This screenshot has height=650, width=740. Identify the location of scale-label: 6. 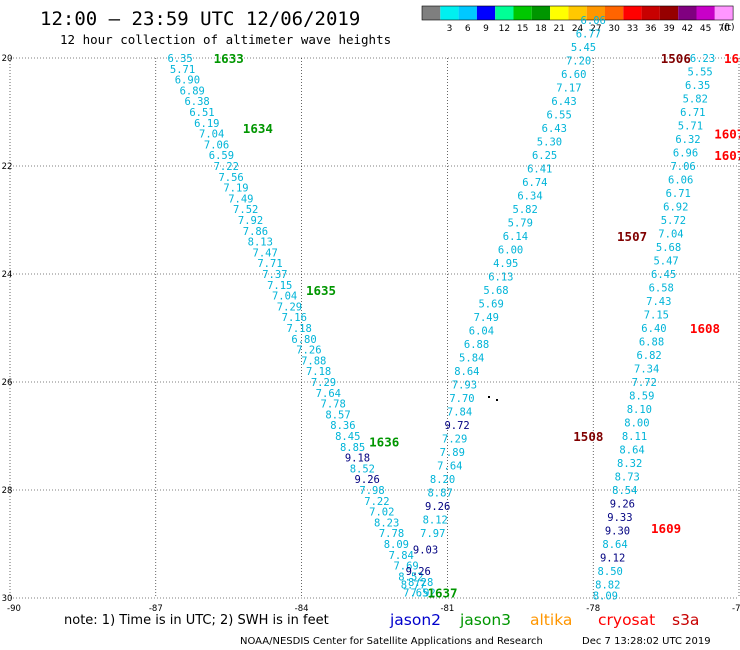
(468, 29).